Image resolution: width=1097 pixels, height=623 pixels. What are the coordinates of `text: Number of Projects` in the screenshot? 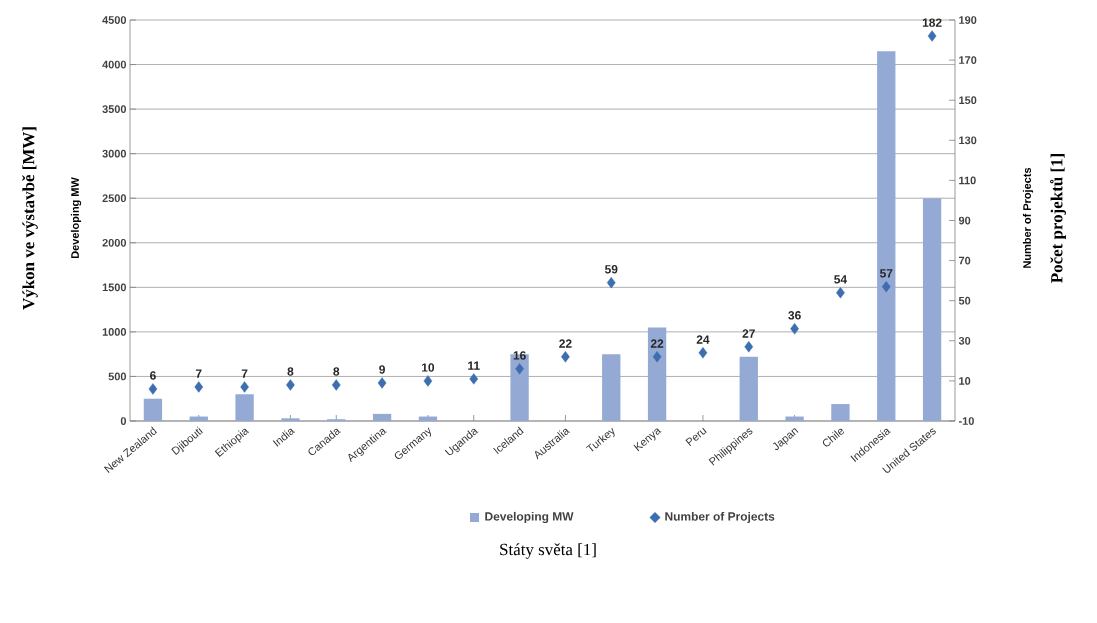 It's located at (1028, 217).